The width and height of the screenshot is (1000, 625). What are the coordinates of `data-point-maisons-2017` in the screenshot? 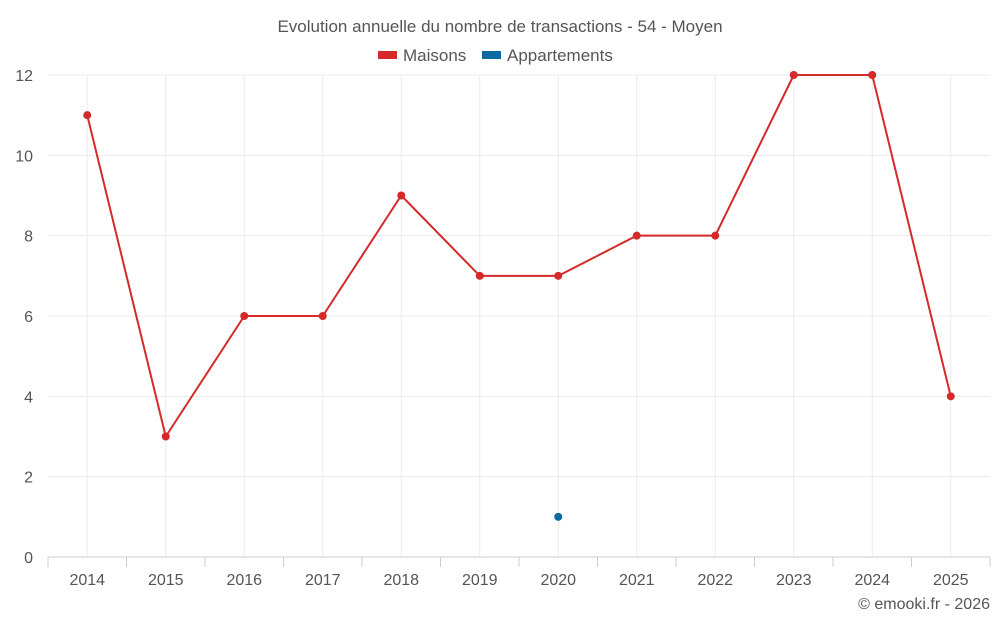 It's located at (322, 316).